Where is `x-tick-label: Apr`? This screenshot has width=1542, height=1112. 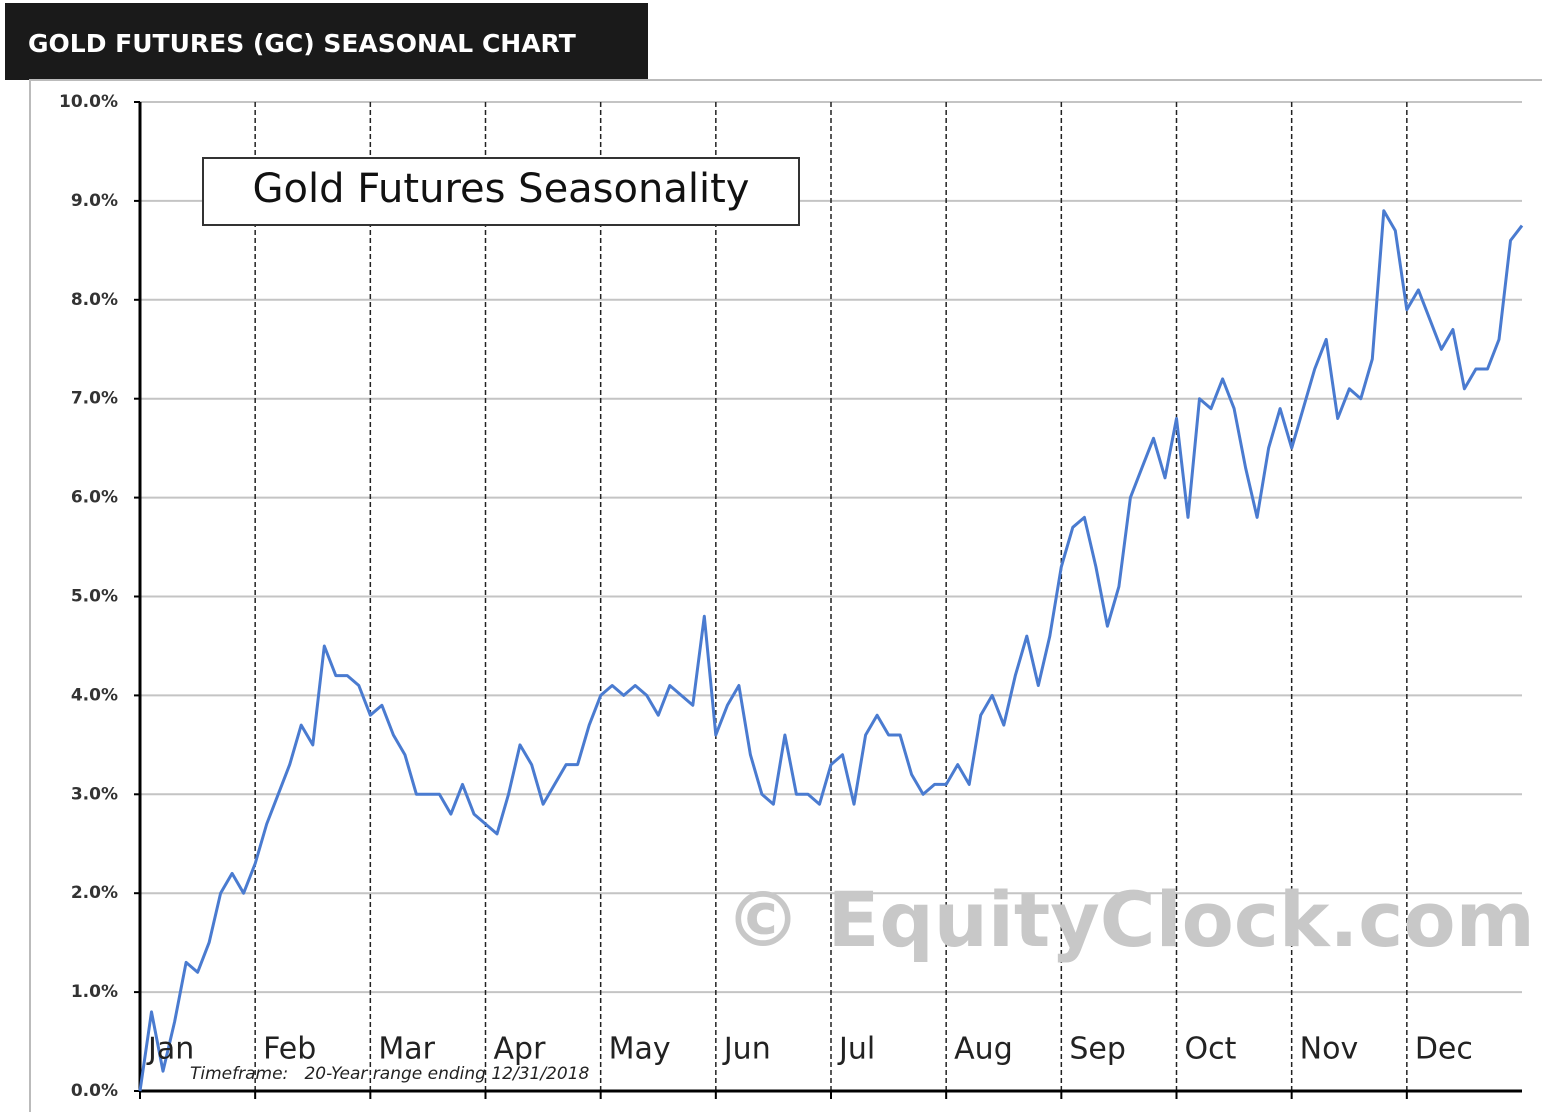 x-tick-label: Apr is located at coordinates (520, 1049).